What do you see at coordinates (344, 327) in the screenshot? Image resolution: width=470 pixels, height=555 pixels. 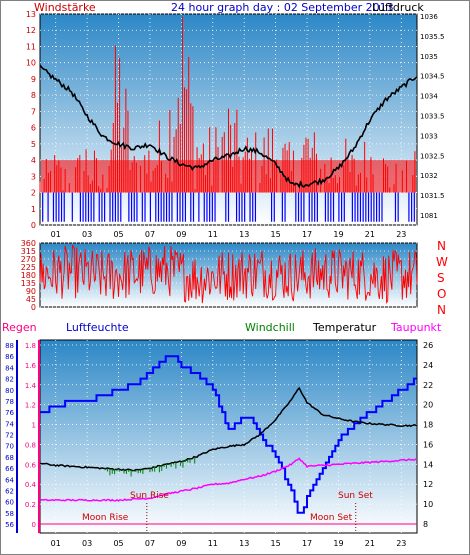 I see `legend-temperatur: Temperatur` at bounding box center [344, 327].